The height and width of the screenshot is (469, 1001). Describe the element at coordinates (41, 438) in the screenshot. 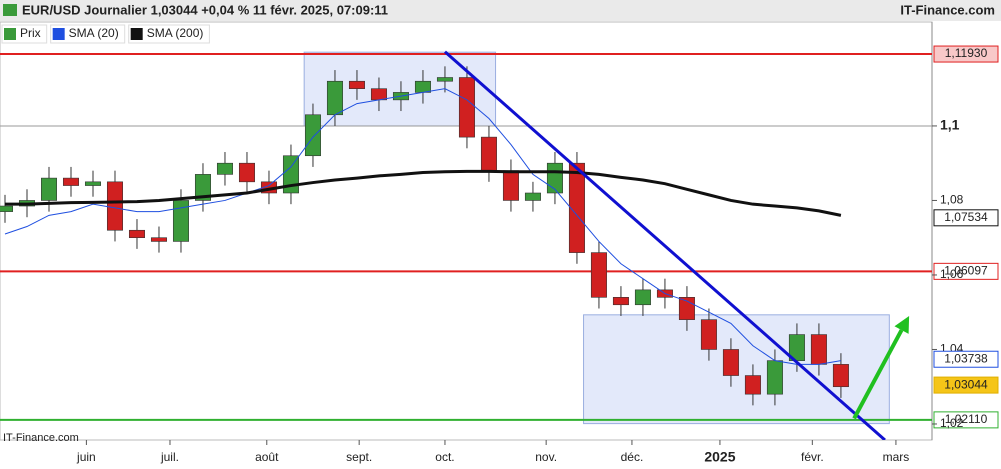

I see `watermark: IT-Finance.com` at that location.